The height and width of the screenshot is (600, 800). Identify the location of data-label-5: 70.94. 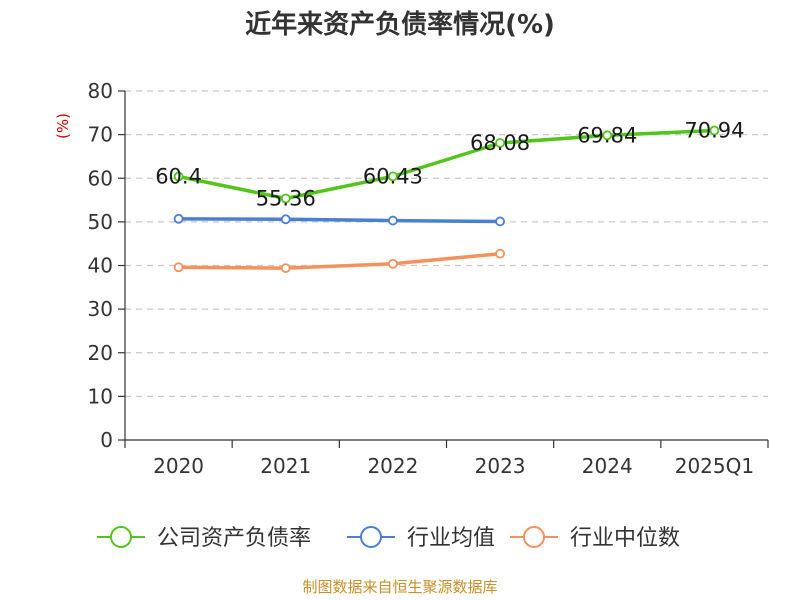
(714, 131).